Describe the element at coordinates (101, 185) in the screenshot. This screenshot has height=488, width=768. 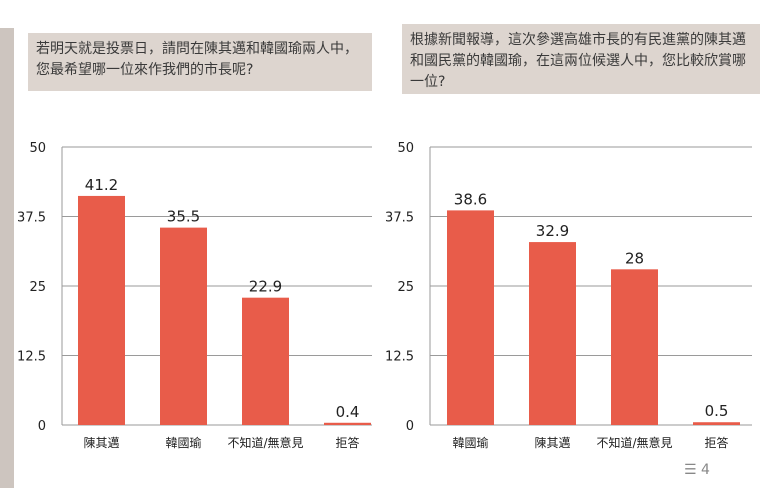
I see `data-label: 41.2` at that location.